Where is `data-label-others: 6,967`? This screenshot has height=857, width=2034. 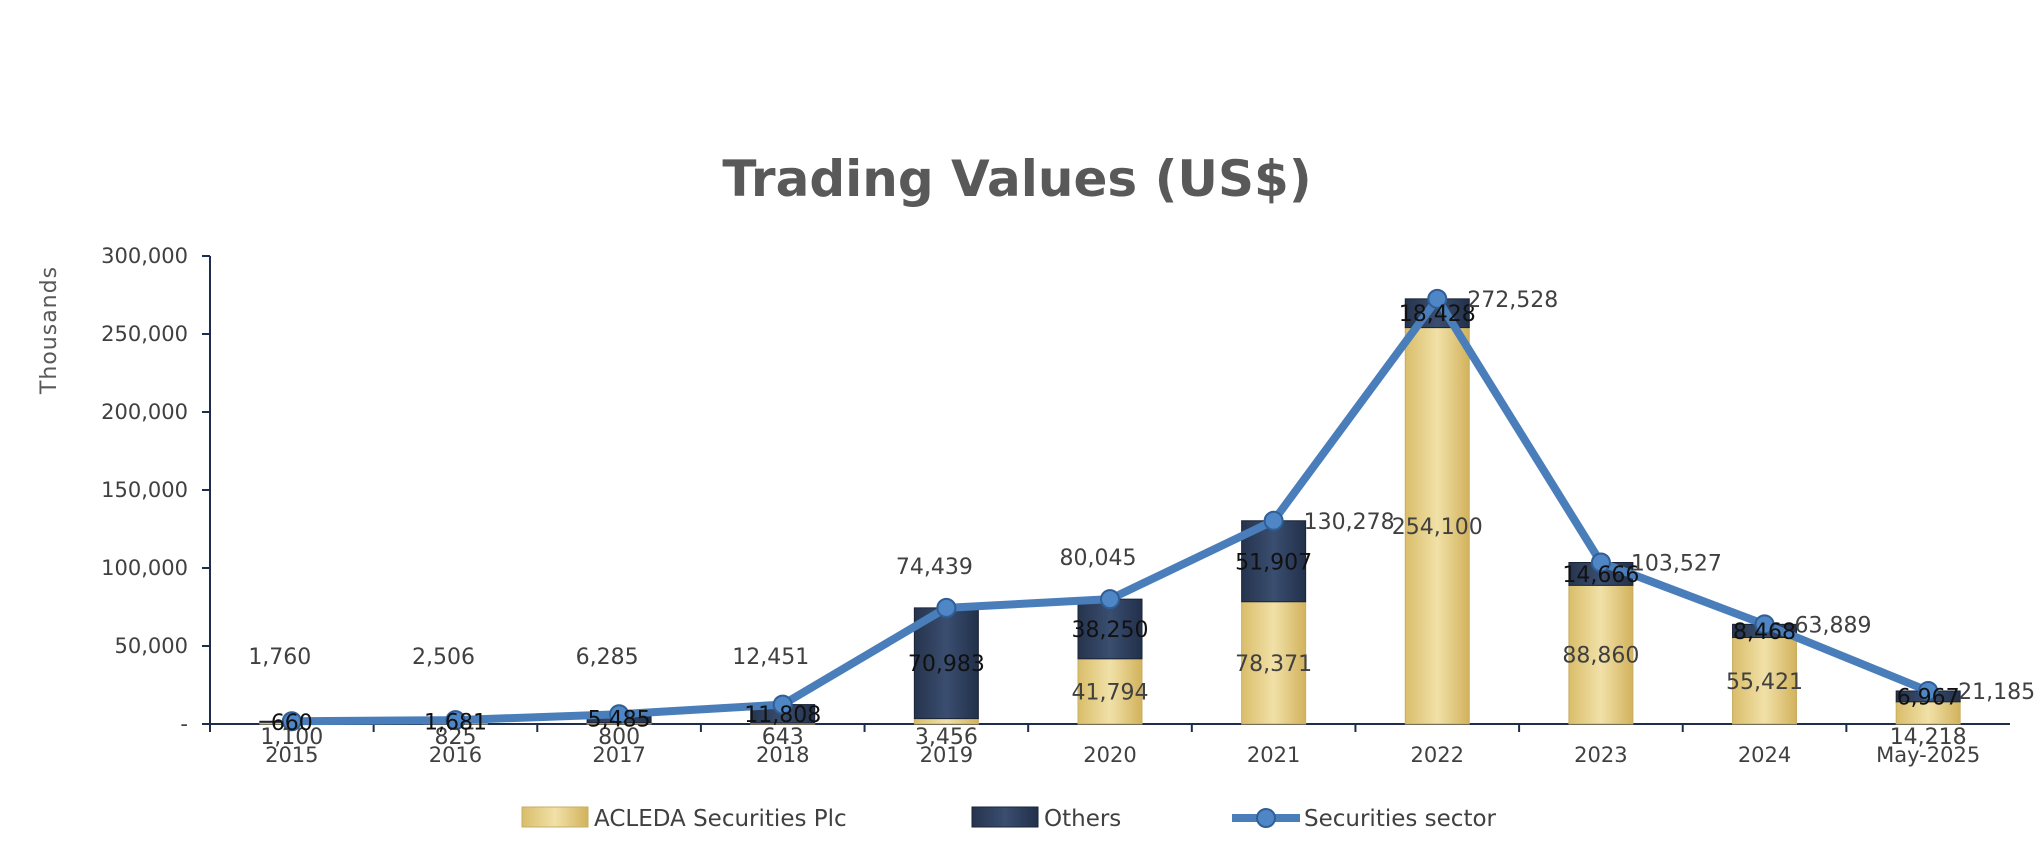 data-label-others: 6,967 is located at coordinates (1928, 697).